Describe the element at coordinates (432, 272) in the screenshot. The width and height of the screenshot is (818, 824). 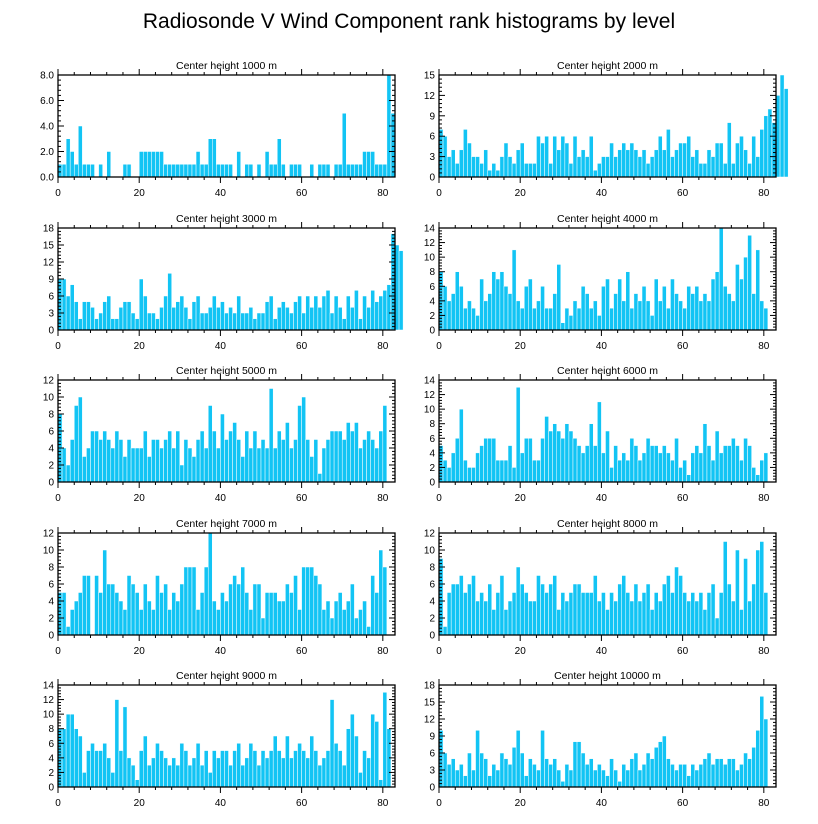
I see `y-tick-label: 8` at that location.